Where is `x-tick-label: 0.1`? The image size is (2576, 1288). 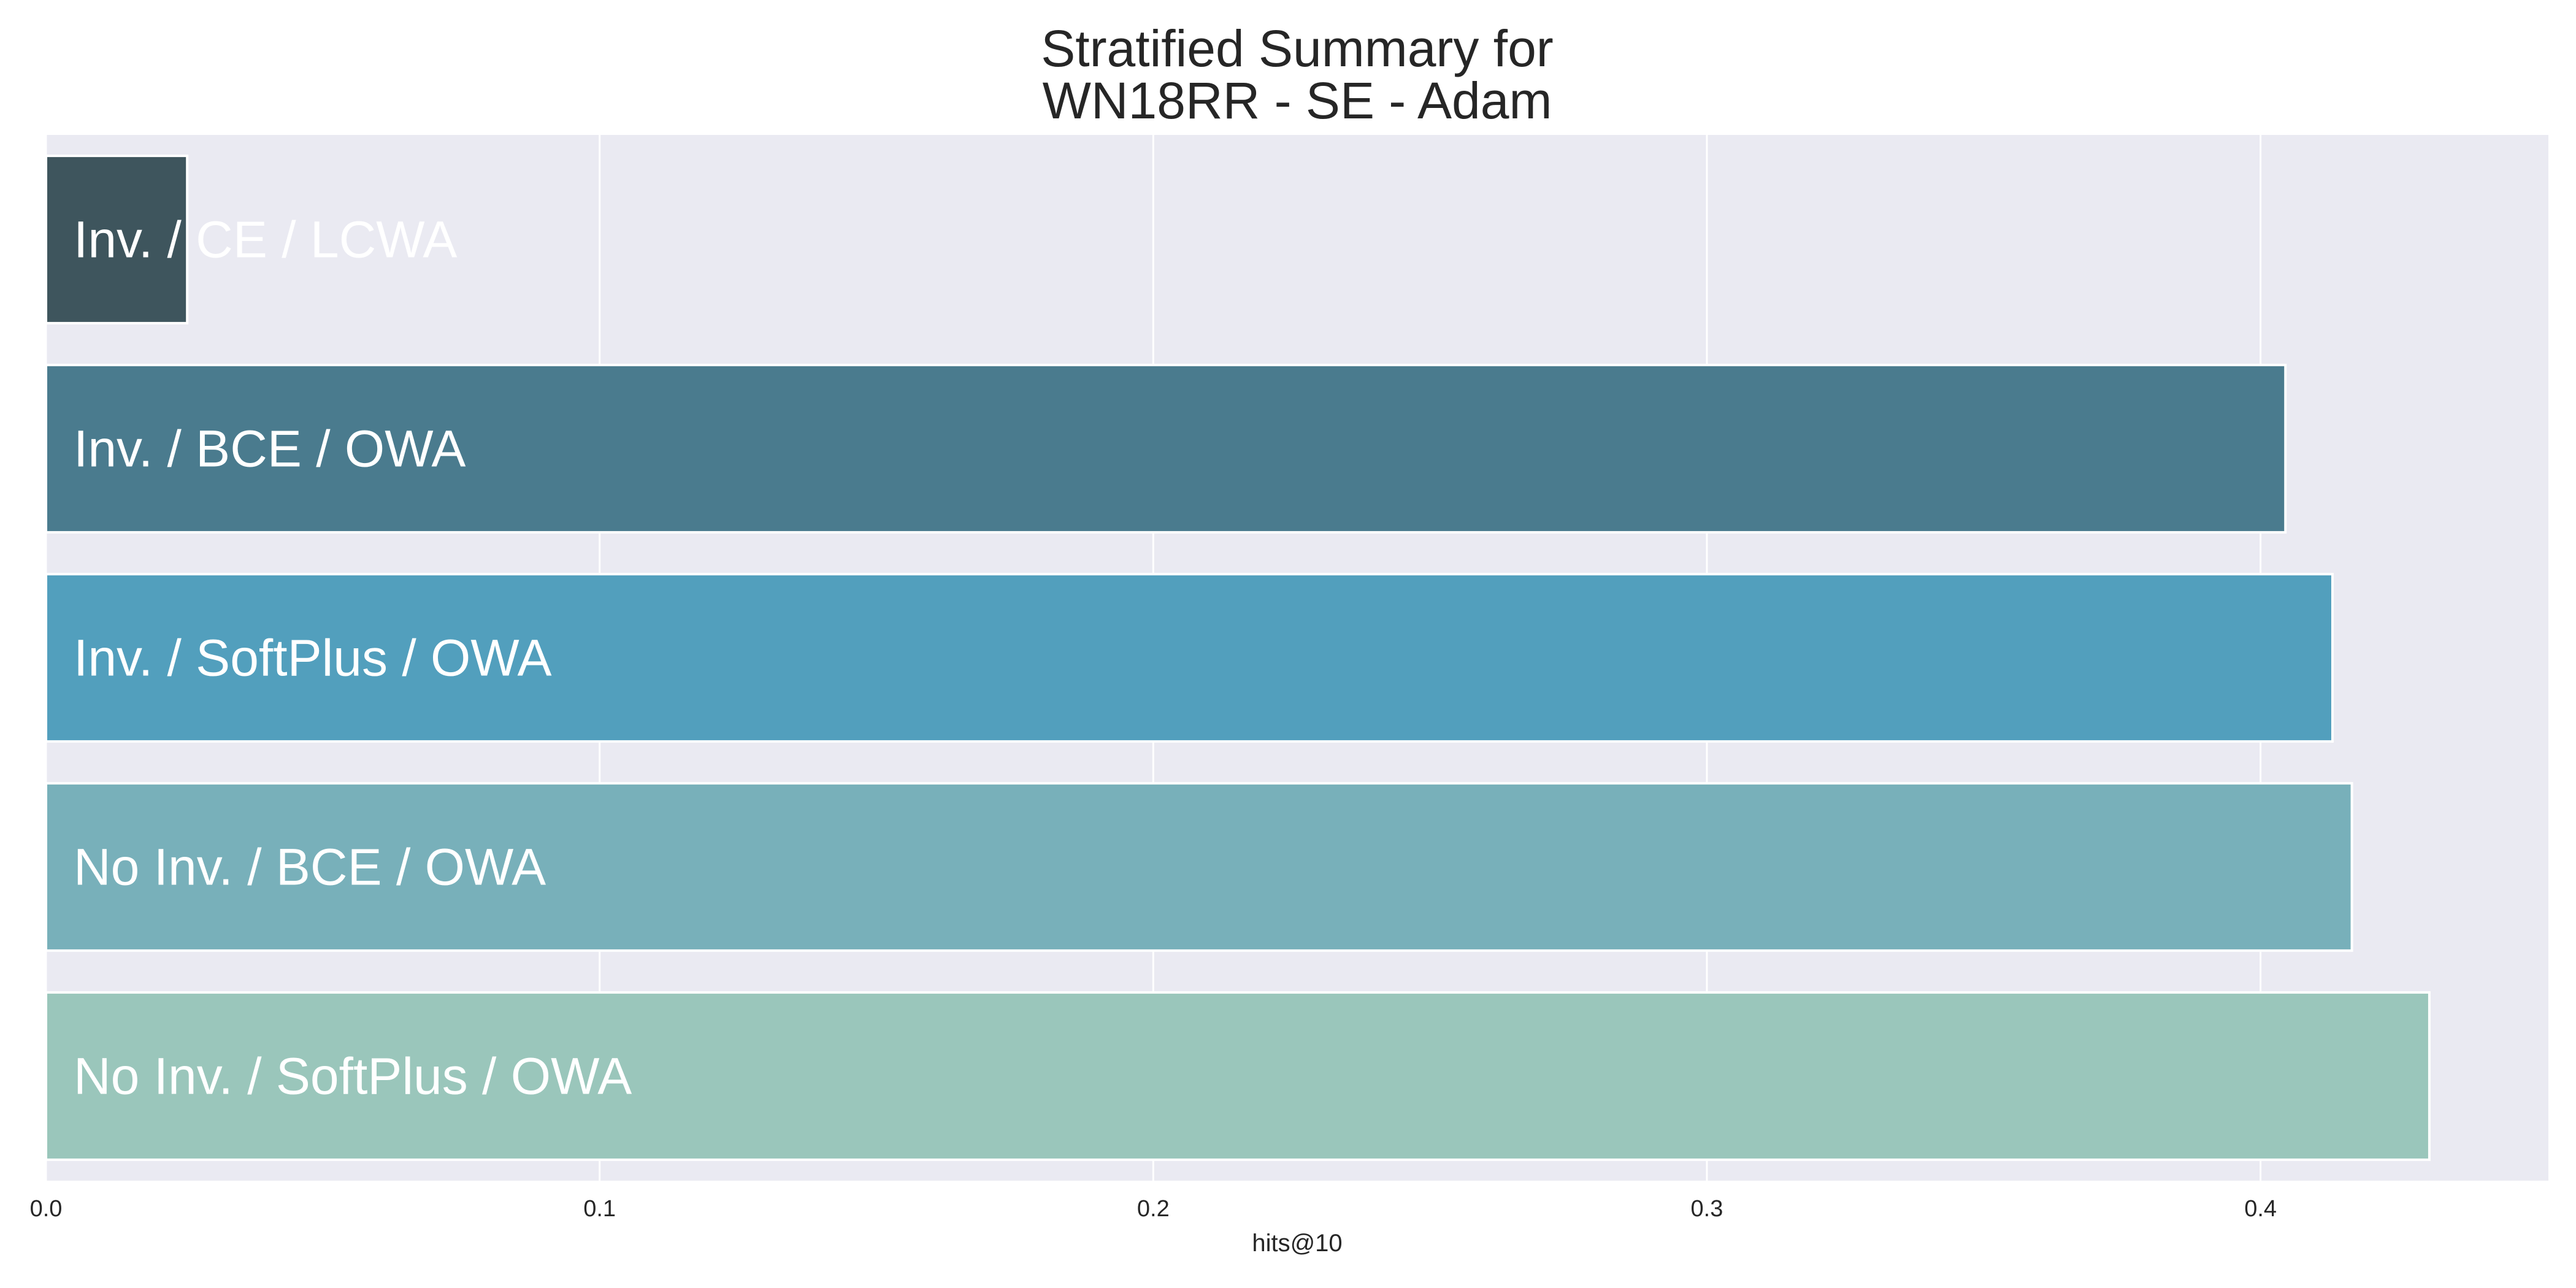
x-tick-label: 0.1 is located at coordinates (599, 1209).